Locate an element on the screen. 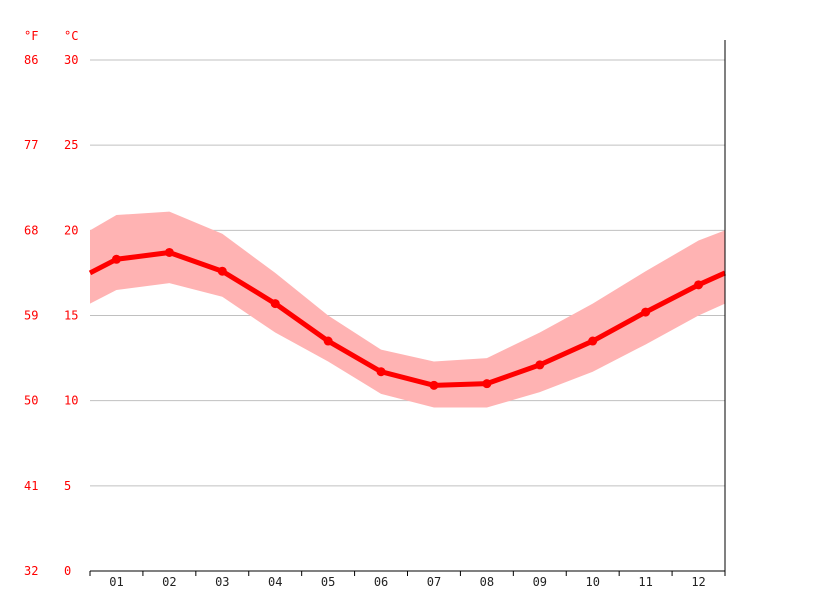 The height and width of the screenshot is (611, 815). fahrenheit-tick-label: 86 is located at coordinates (31, 60).